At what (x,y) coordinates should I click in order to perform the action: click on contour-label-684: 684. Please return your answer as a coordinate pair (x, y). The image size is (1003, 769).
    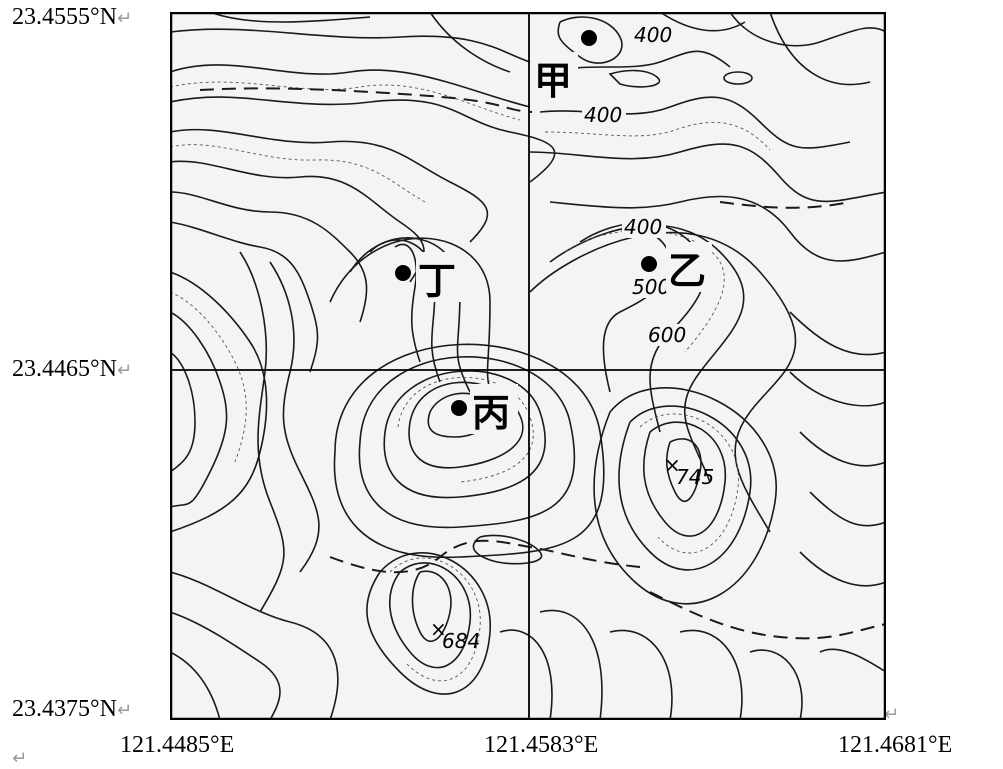
    Looking at the image, I should click on (461, 641).